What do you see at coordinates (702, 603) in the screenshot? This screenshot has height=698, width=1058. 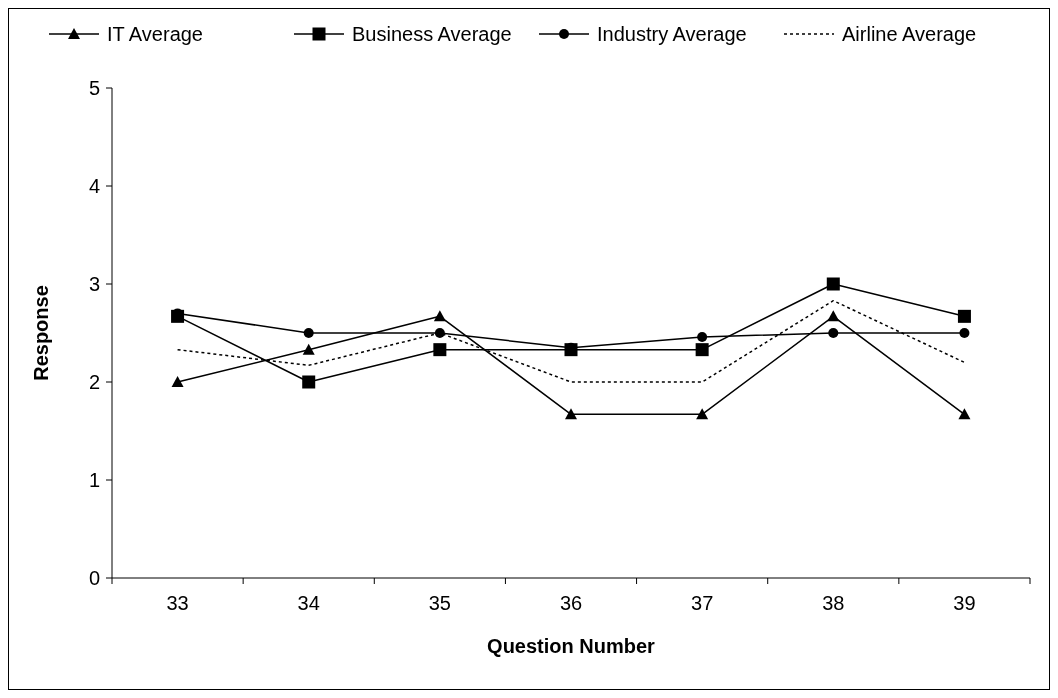 I see `x-tick-label: 37` at bounding box center [702, 603].